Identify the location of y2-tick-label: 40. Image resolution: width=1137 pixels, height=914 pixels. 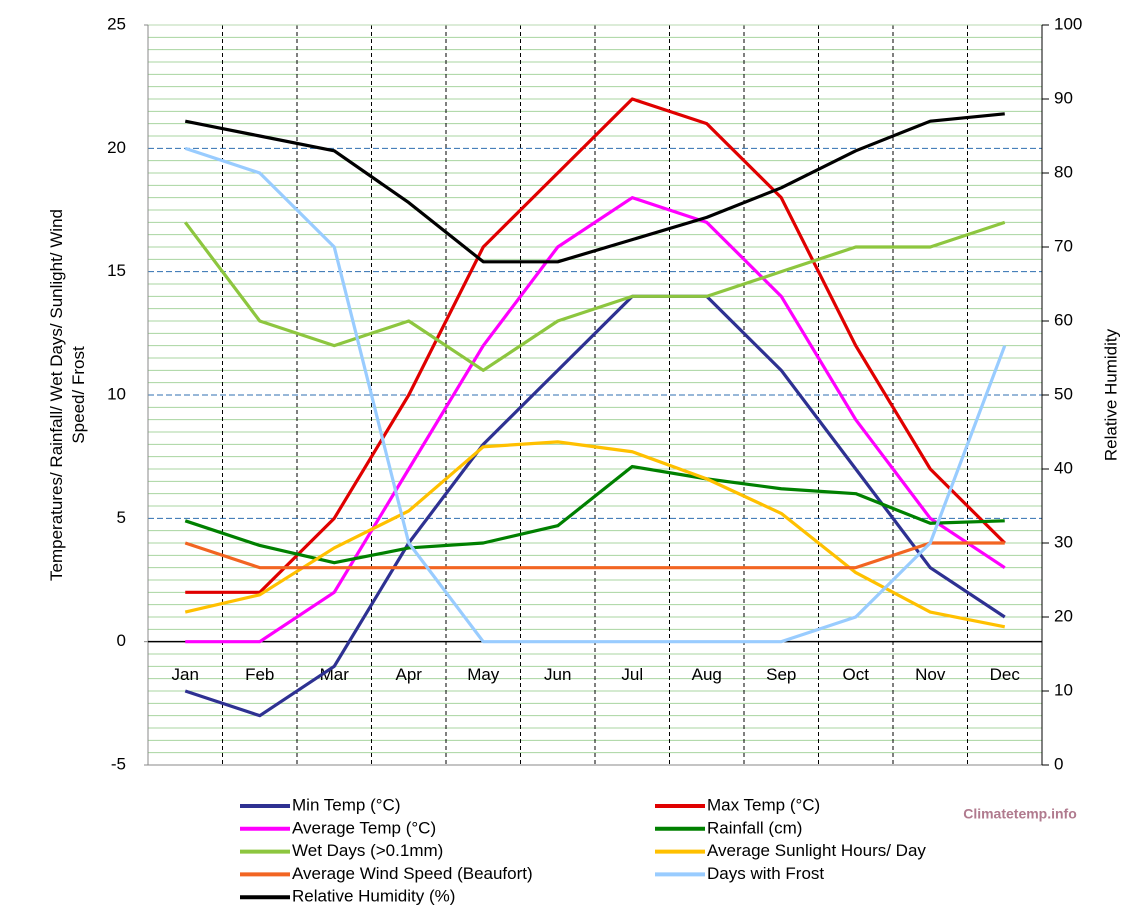
(1063, 467).